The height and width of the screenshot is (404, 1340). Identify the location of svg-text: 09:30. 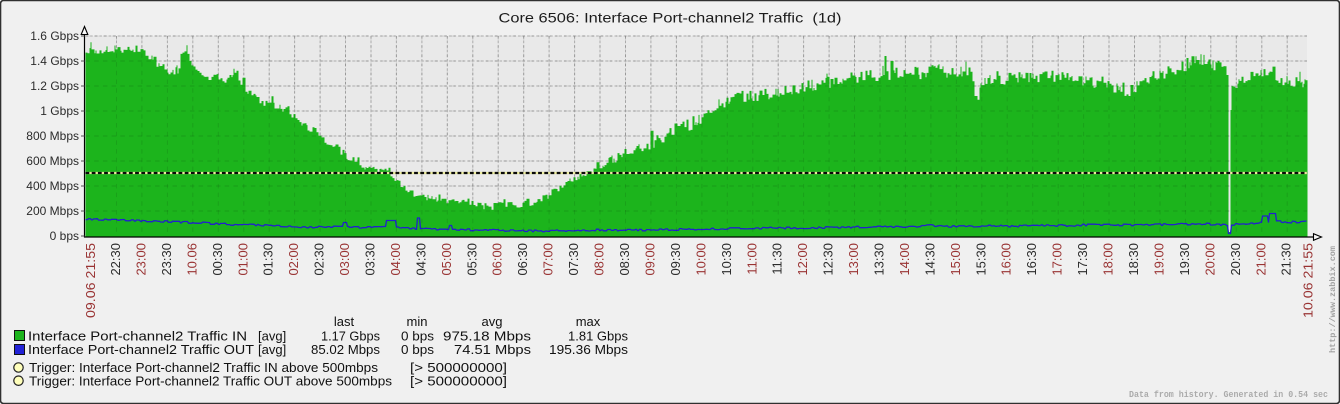
(675, 259).